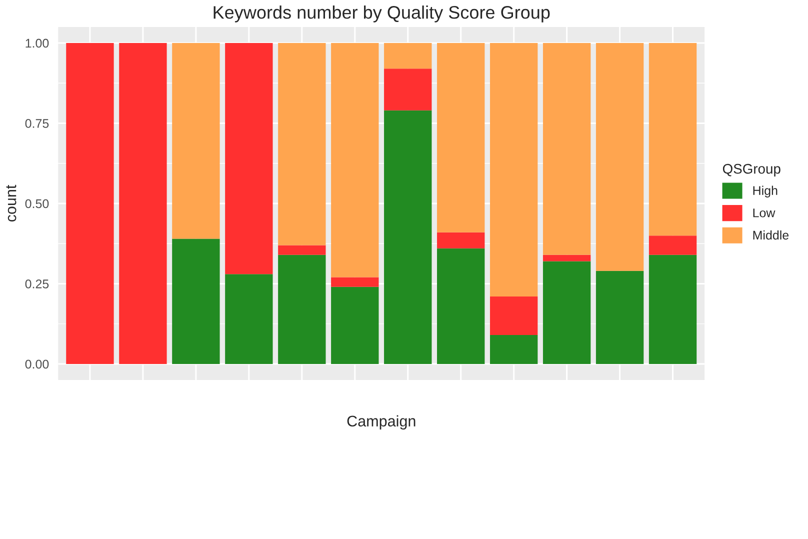 The width and height of the screenshot is (808, 539). I want to click on legend-title: QSGroup, so click(751, 170).